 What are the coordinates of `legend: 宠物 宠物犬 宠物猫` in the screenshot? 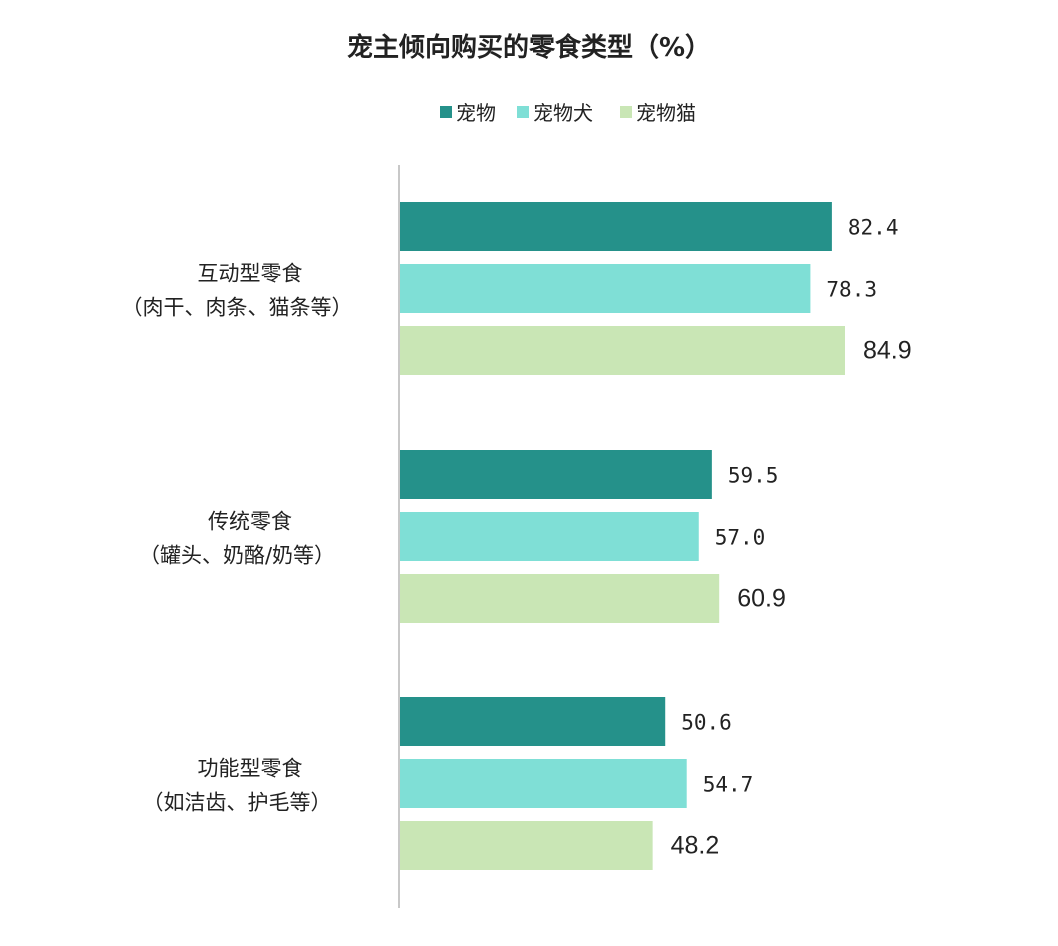 It's located at (568, 113).